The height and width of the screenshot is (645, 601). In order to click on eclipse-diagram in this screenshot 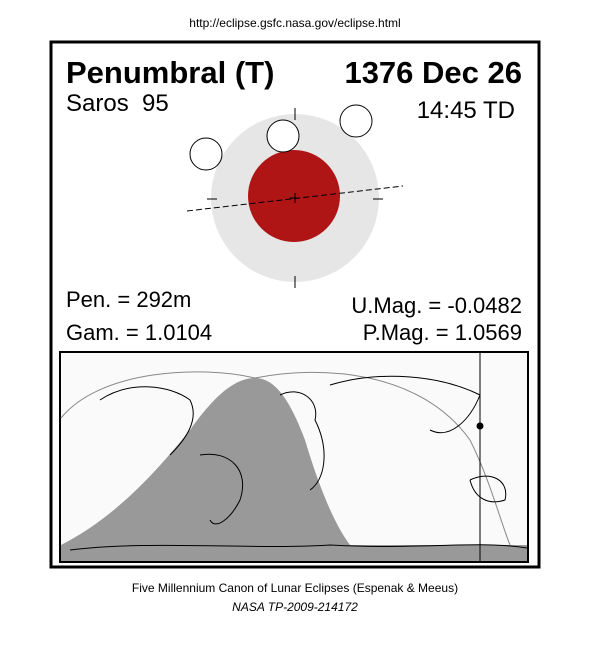, I will do `click(295, 196)`.